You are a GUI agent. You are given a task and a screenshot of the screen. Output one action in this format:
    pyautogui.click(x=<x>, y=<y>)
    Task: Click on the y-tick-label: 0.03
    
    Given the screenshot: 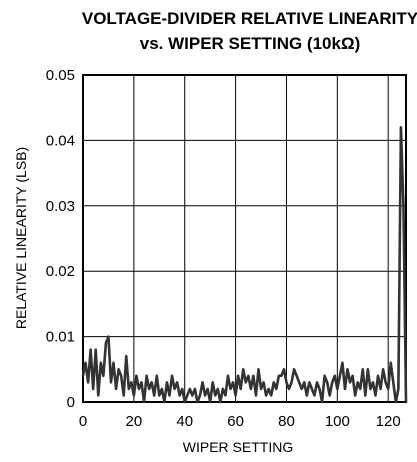 What is the action you would take?
    pyautogui.click(x=60, y=206)
    